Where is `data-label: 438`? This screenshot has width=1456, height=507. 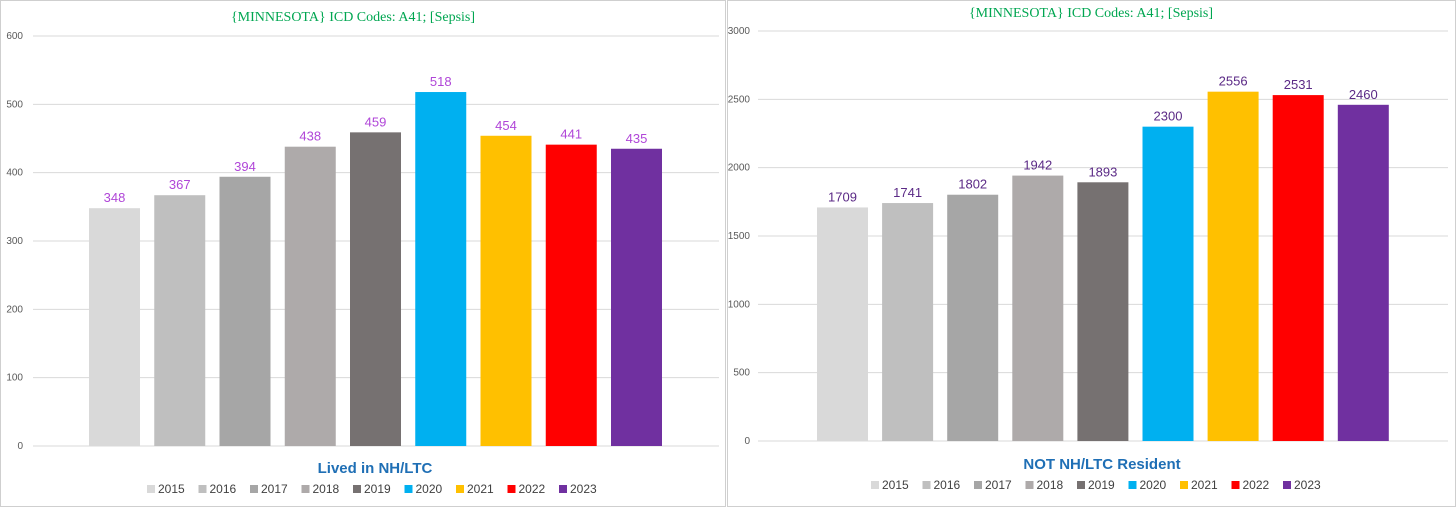
data-label: 438 is located at coordinates (310, 136).